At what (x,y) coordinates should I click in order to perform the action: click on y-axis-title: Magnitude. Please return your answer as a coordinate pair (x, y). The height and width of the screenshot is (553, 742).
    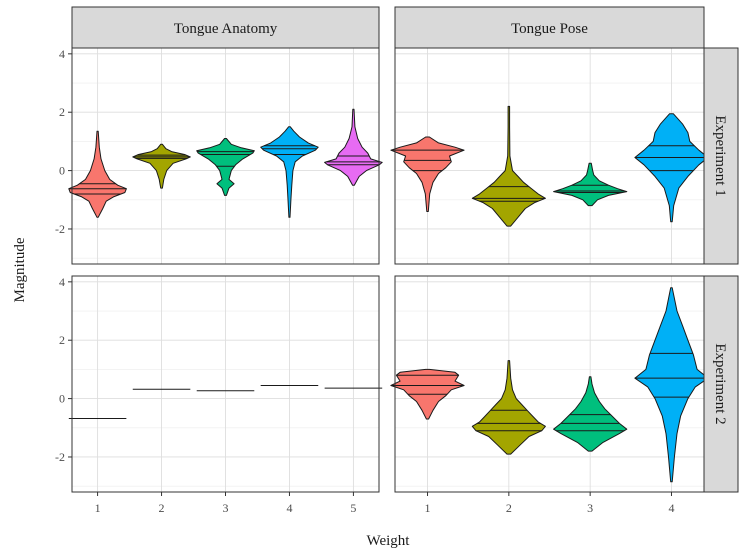
    Looking at the image, I should click on (20, 269).